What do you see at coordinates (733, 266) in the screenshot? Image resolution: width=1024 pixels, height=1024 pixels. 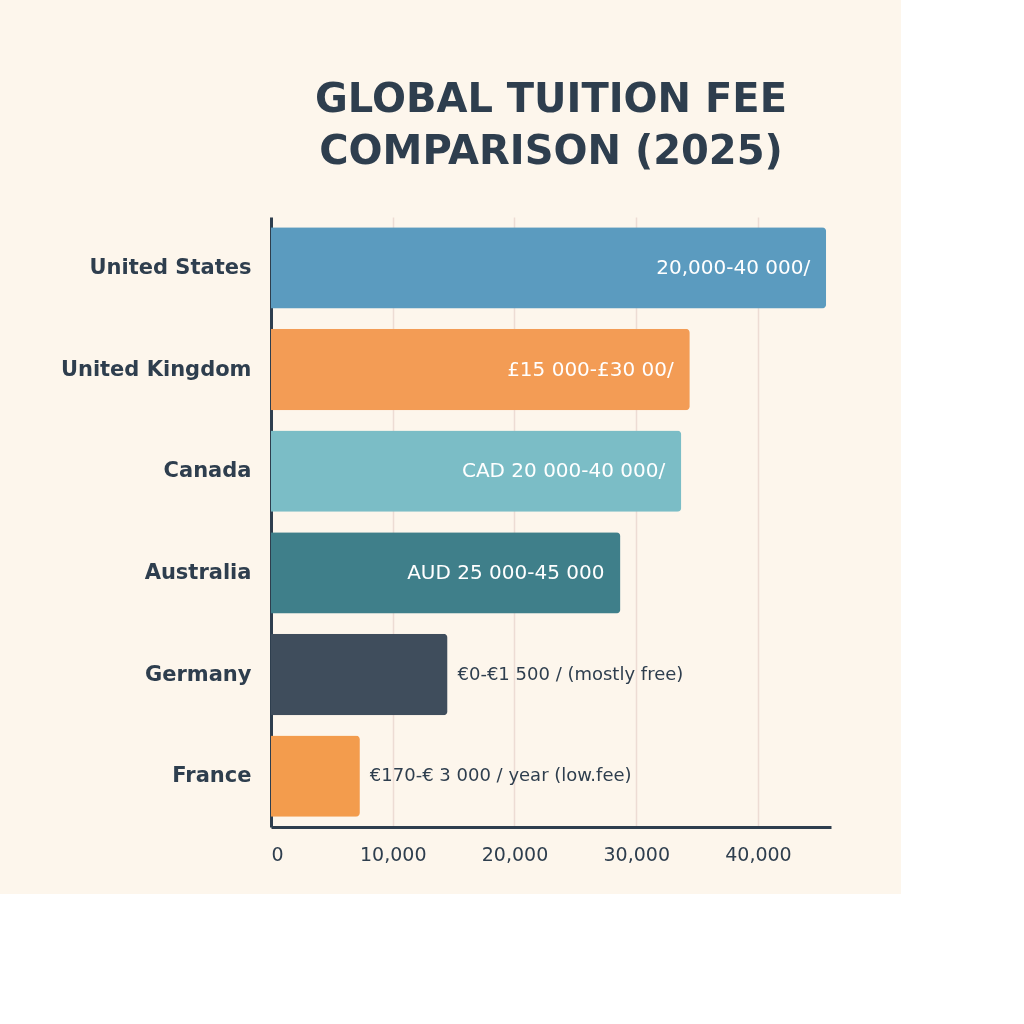 I see `annotation: 20,000-40 000/` at bounding box center [733, 266].